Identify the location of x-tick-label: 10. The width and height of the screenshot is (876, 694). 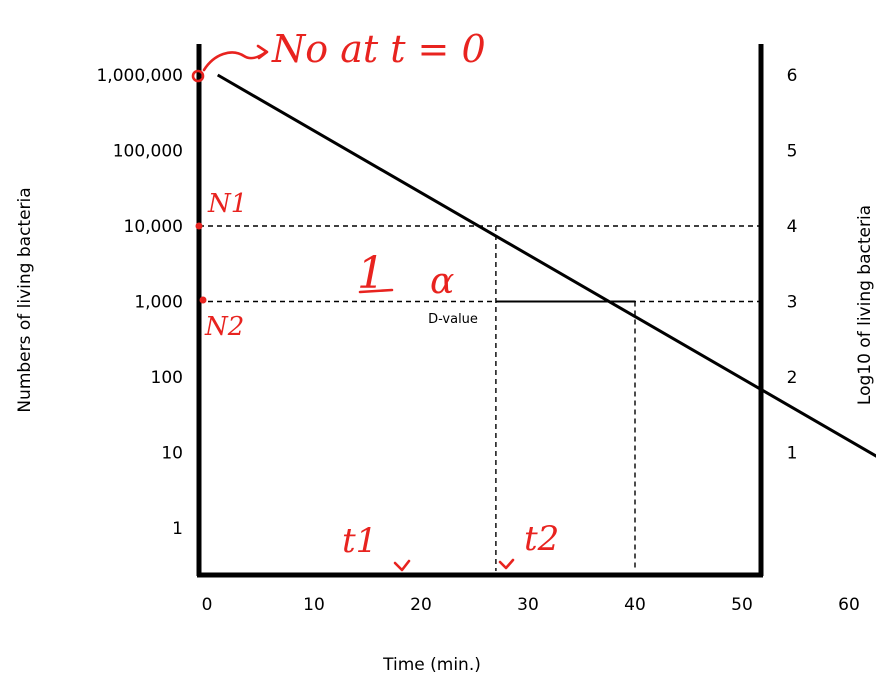
(314, 605).